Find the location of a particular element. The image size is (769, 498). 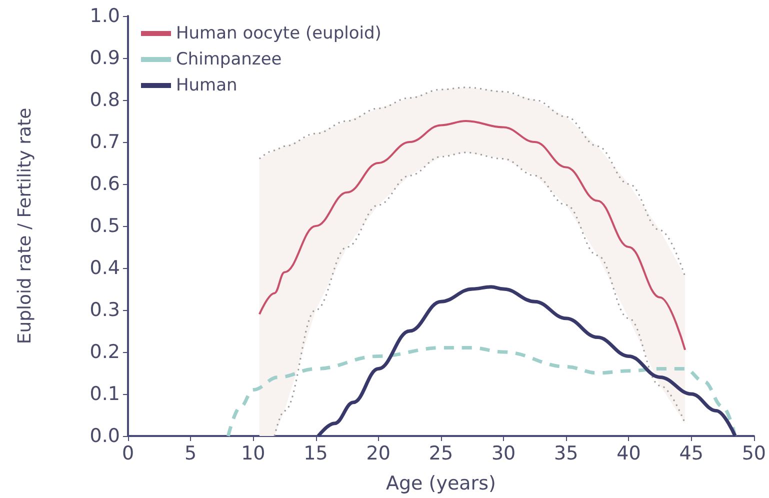

x-tick-label: 15 is located at coordinates (316, 453).